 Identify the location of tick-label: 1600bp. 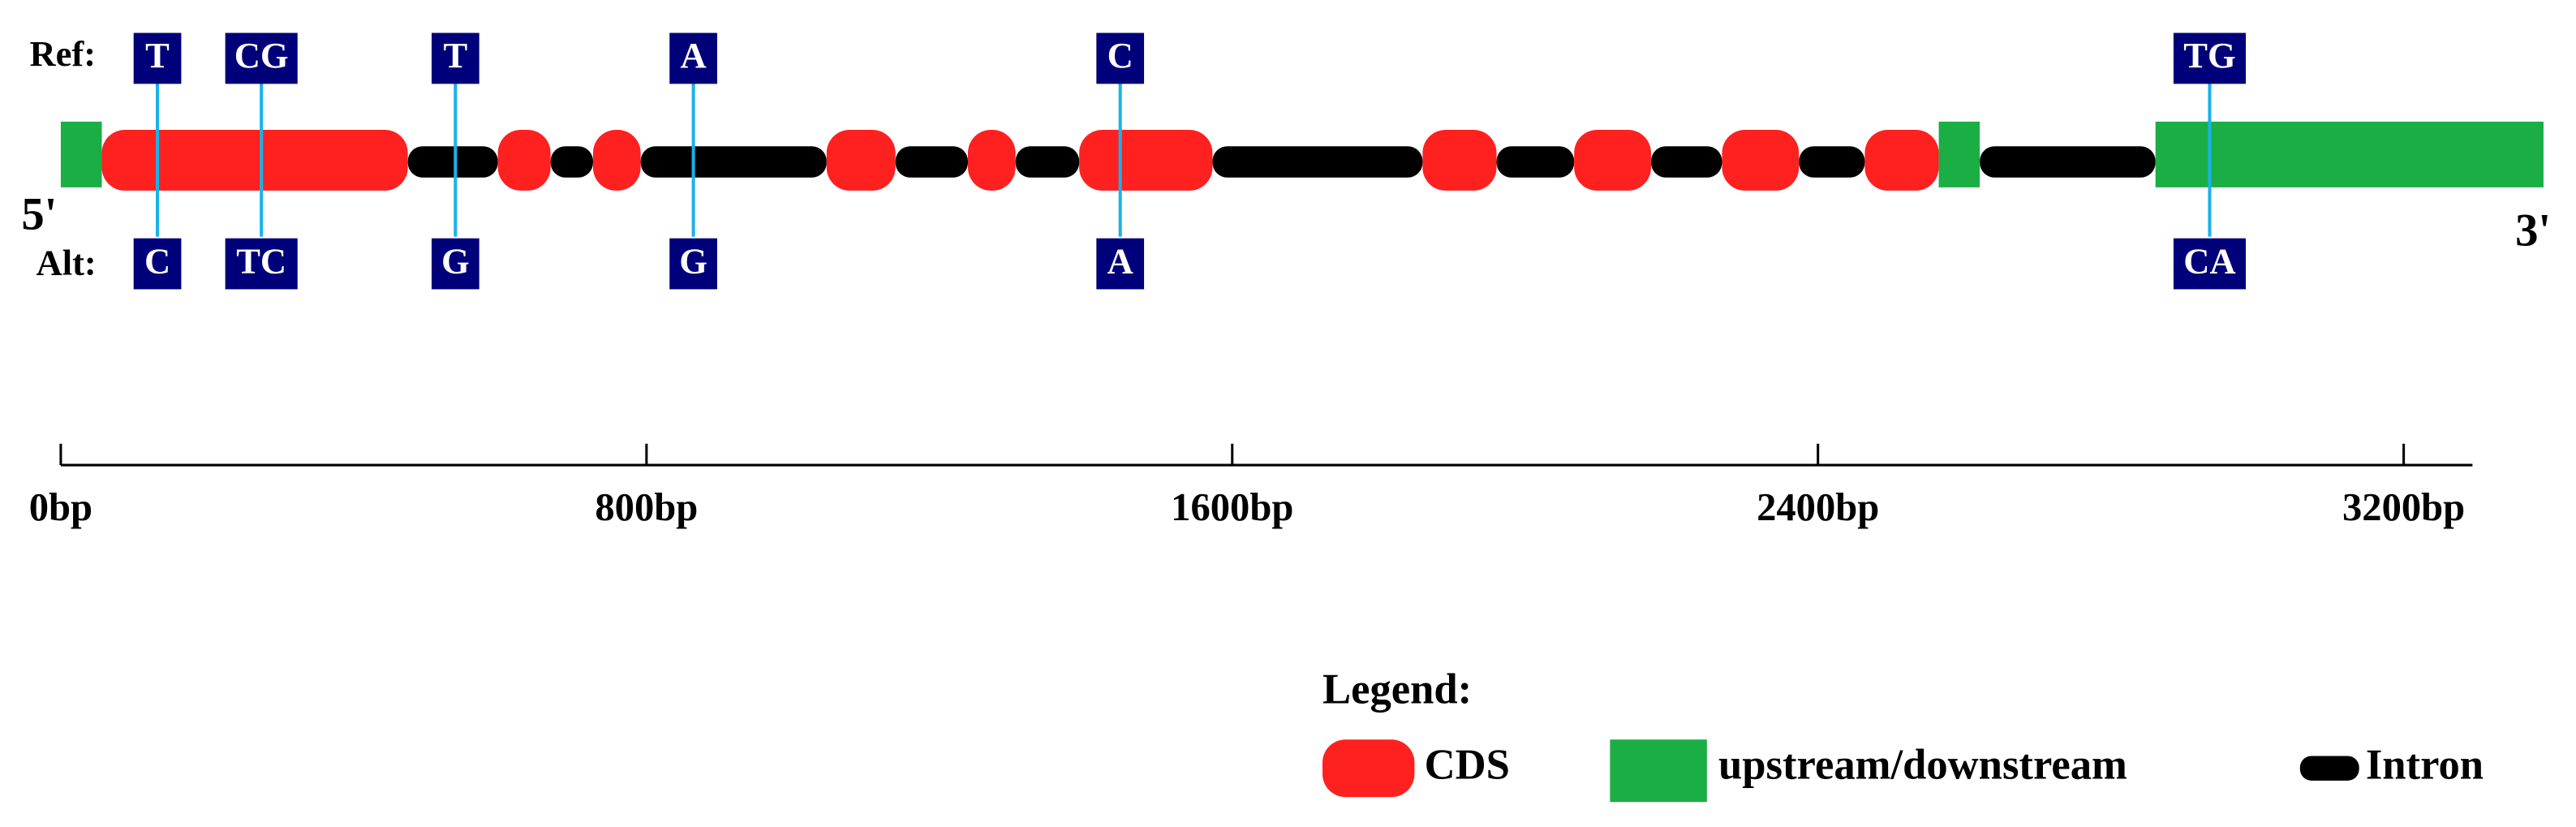
(1232, 507).